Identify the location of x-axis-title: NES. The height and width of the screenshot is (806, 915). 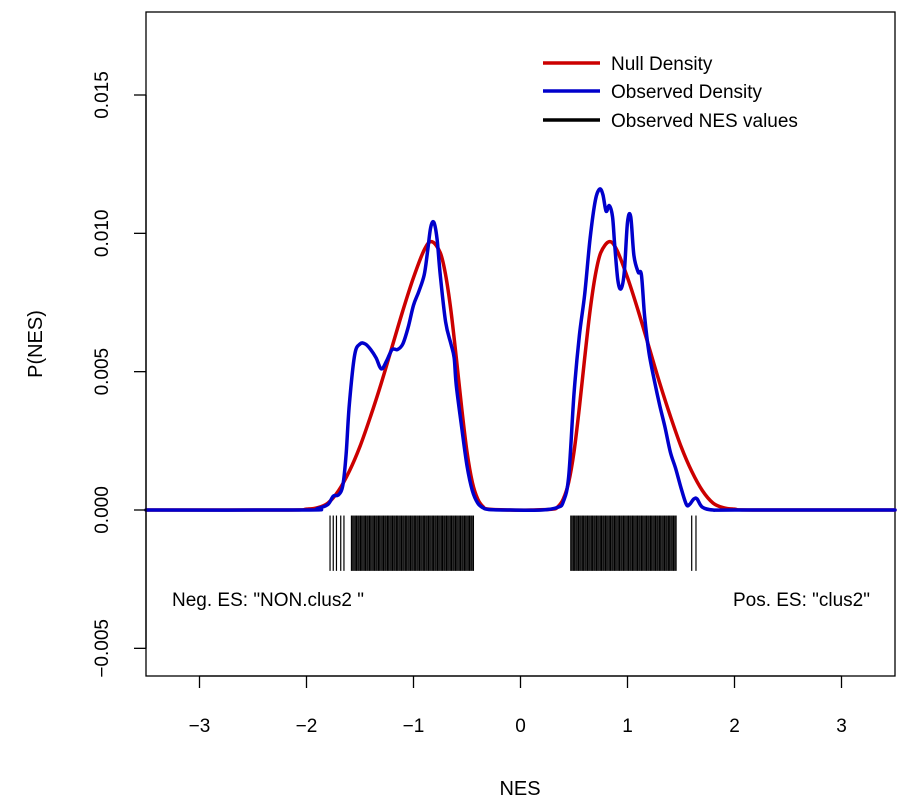
(519, 789).